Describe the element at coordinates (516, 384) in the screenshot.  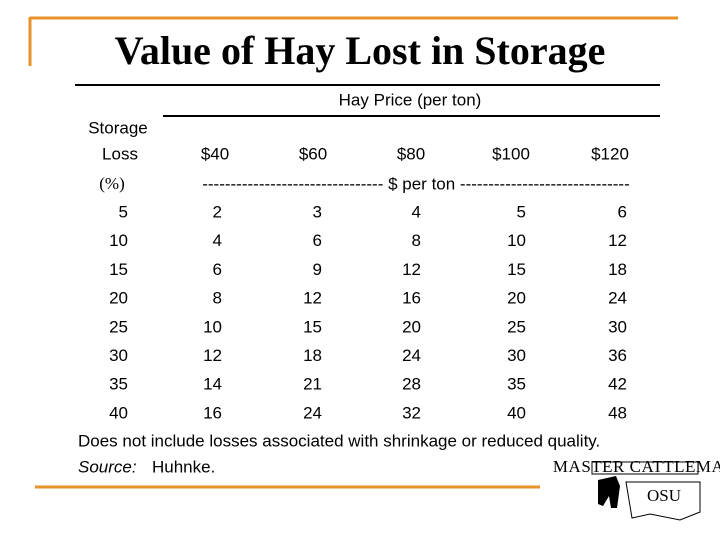
I see `cell: 35` at that location.